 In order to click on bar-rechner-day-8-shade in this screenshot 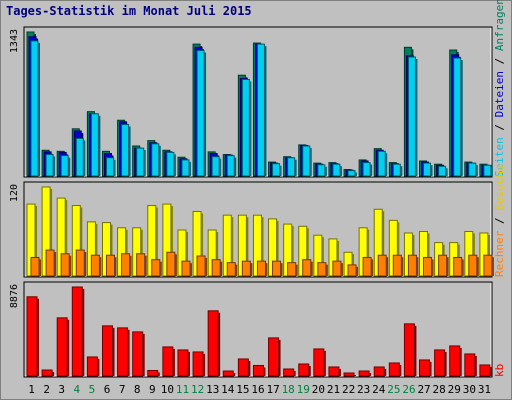, I will do `click(145, 265)`.